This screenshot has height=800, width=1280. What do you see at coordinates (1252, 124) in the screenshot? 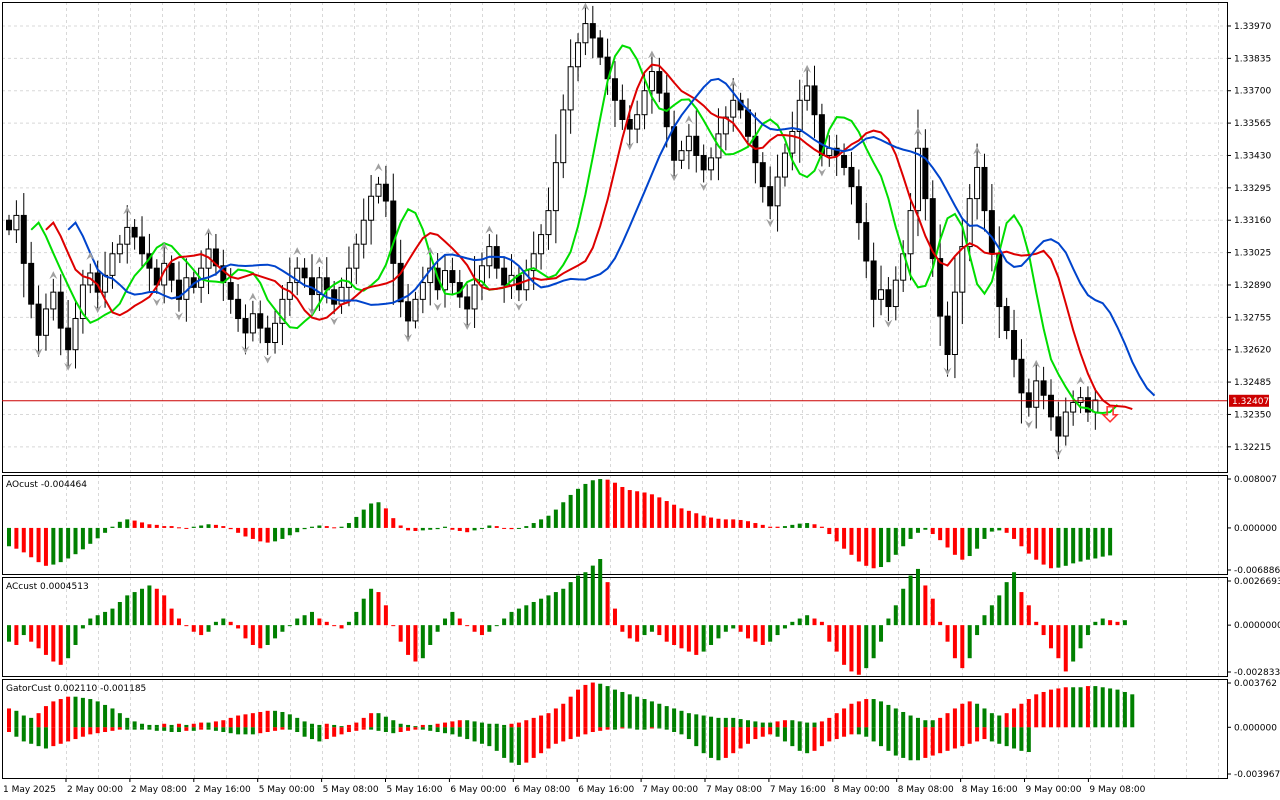
I see `price-tick-label: 1.33565` at bounding box center [1252, 124].